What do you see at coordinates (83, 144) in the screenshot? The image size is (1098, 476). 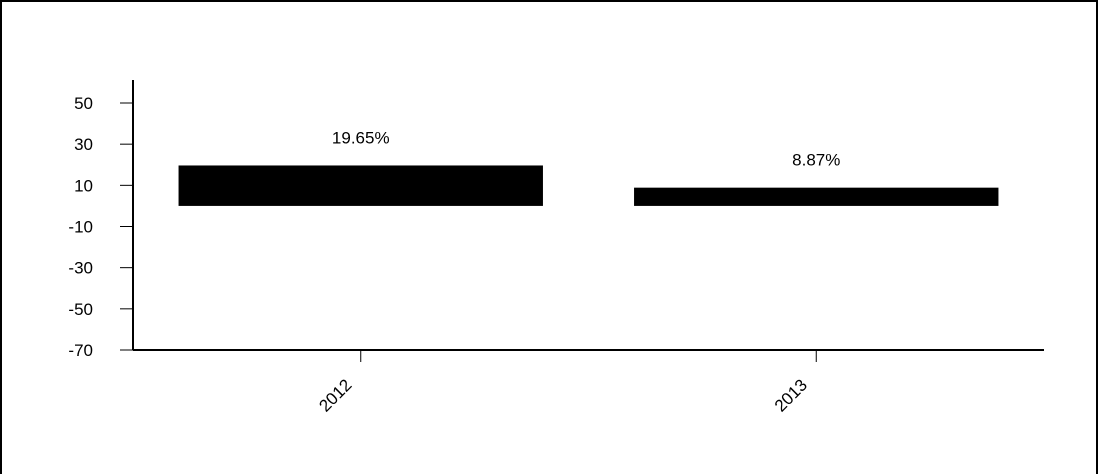 I see `y-tick-label: 30` at bounding box center [83, 144].